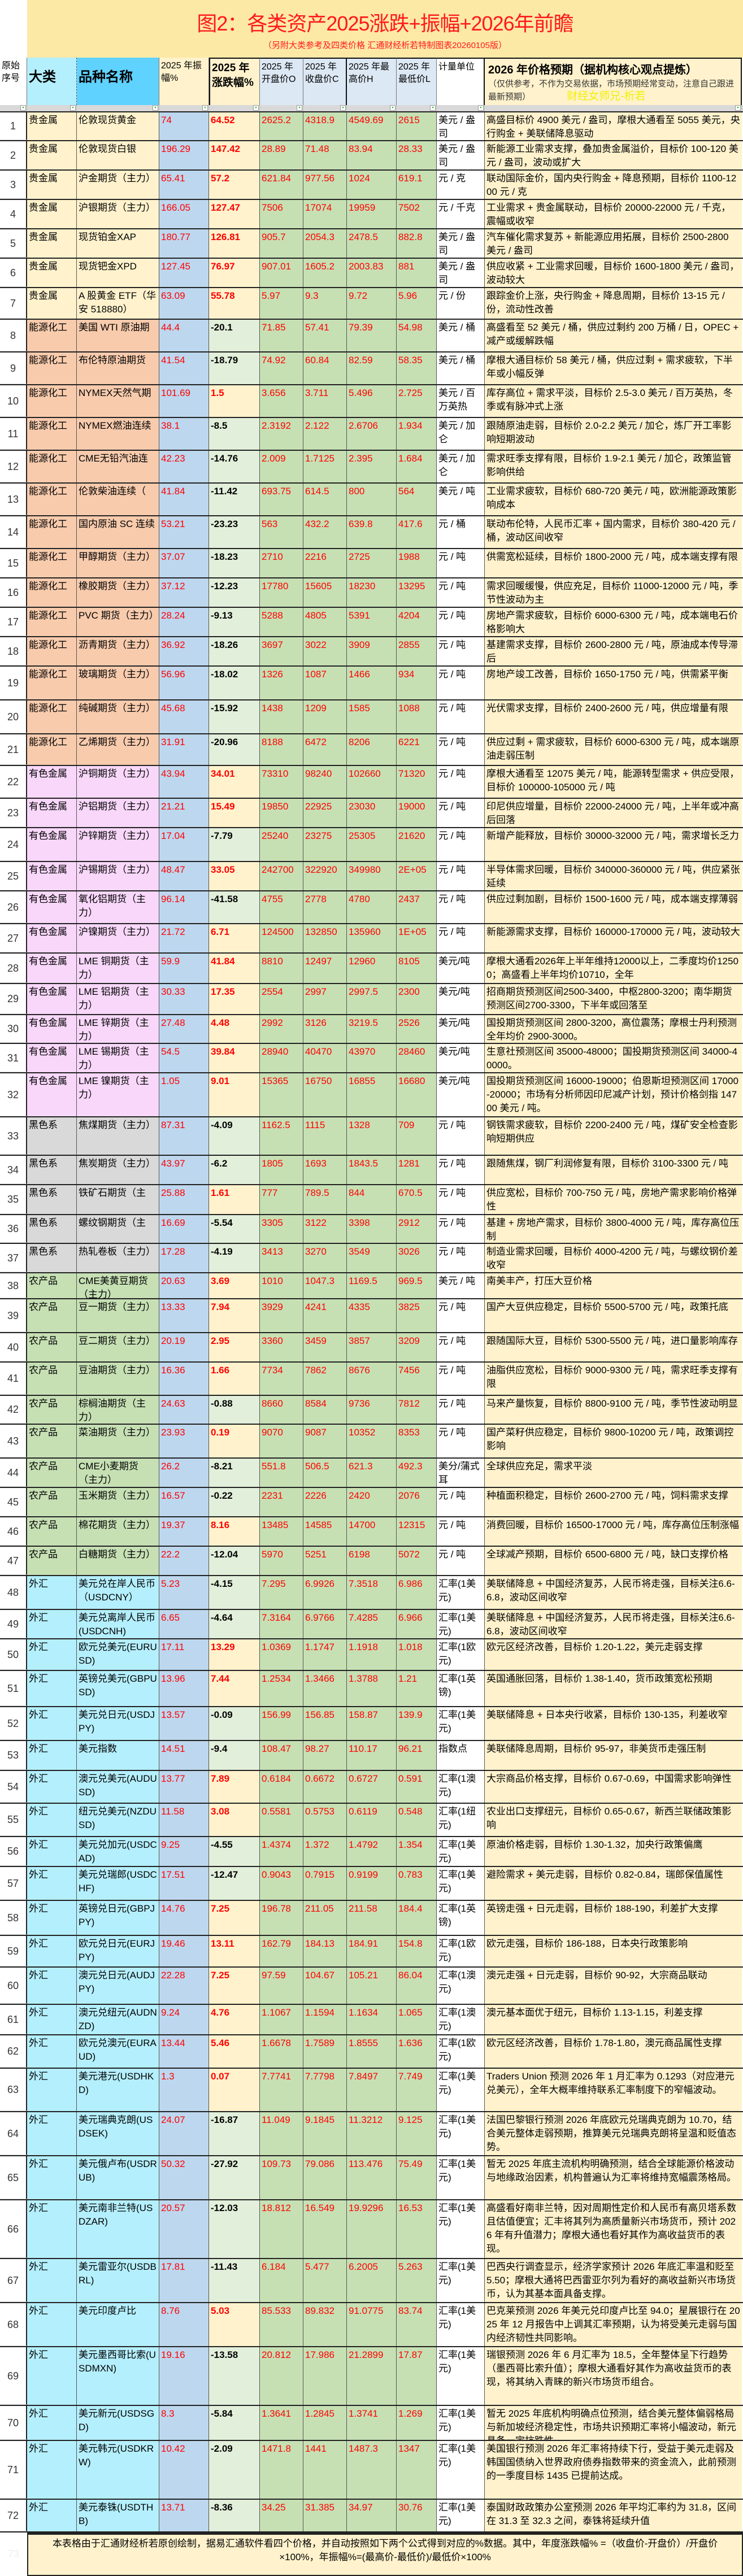  What do you see at coordinates (281, 2280) in the screenshot?
I see `open-price-cell: 6.184` at bounding box center [281, 2280].